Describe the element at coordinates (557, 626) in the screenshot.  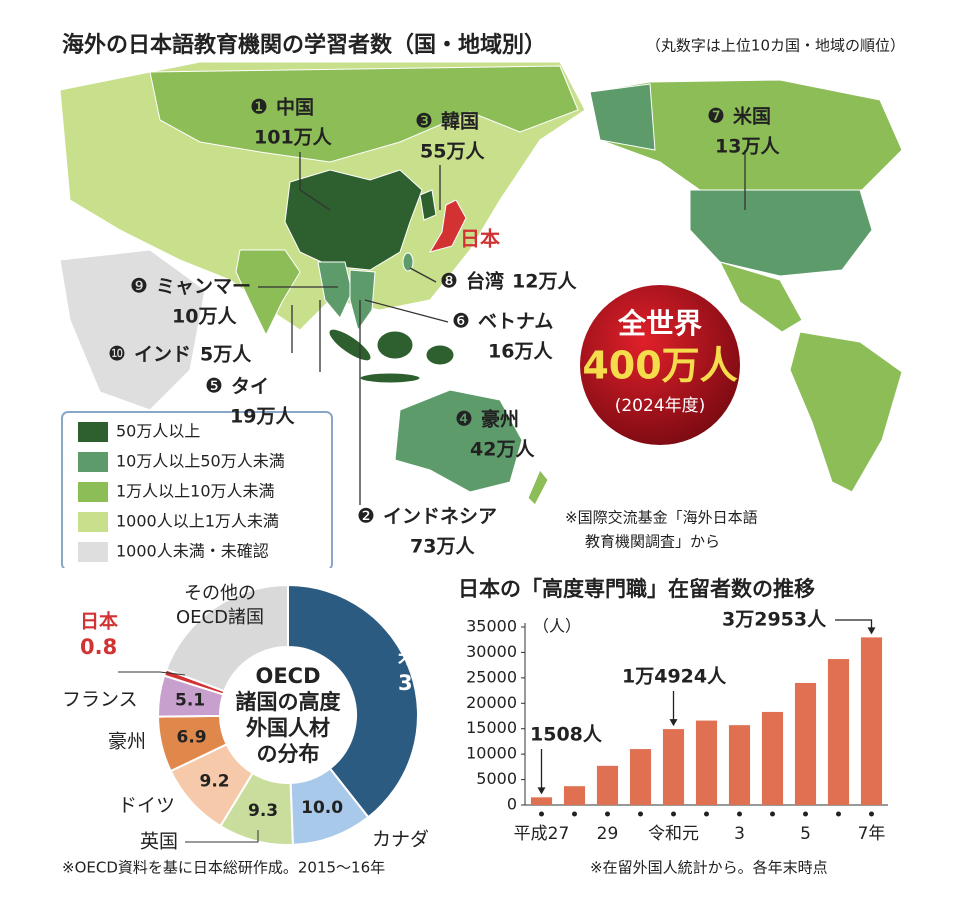
I see `y-axis-label: （人）` at that location.